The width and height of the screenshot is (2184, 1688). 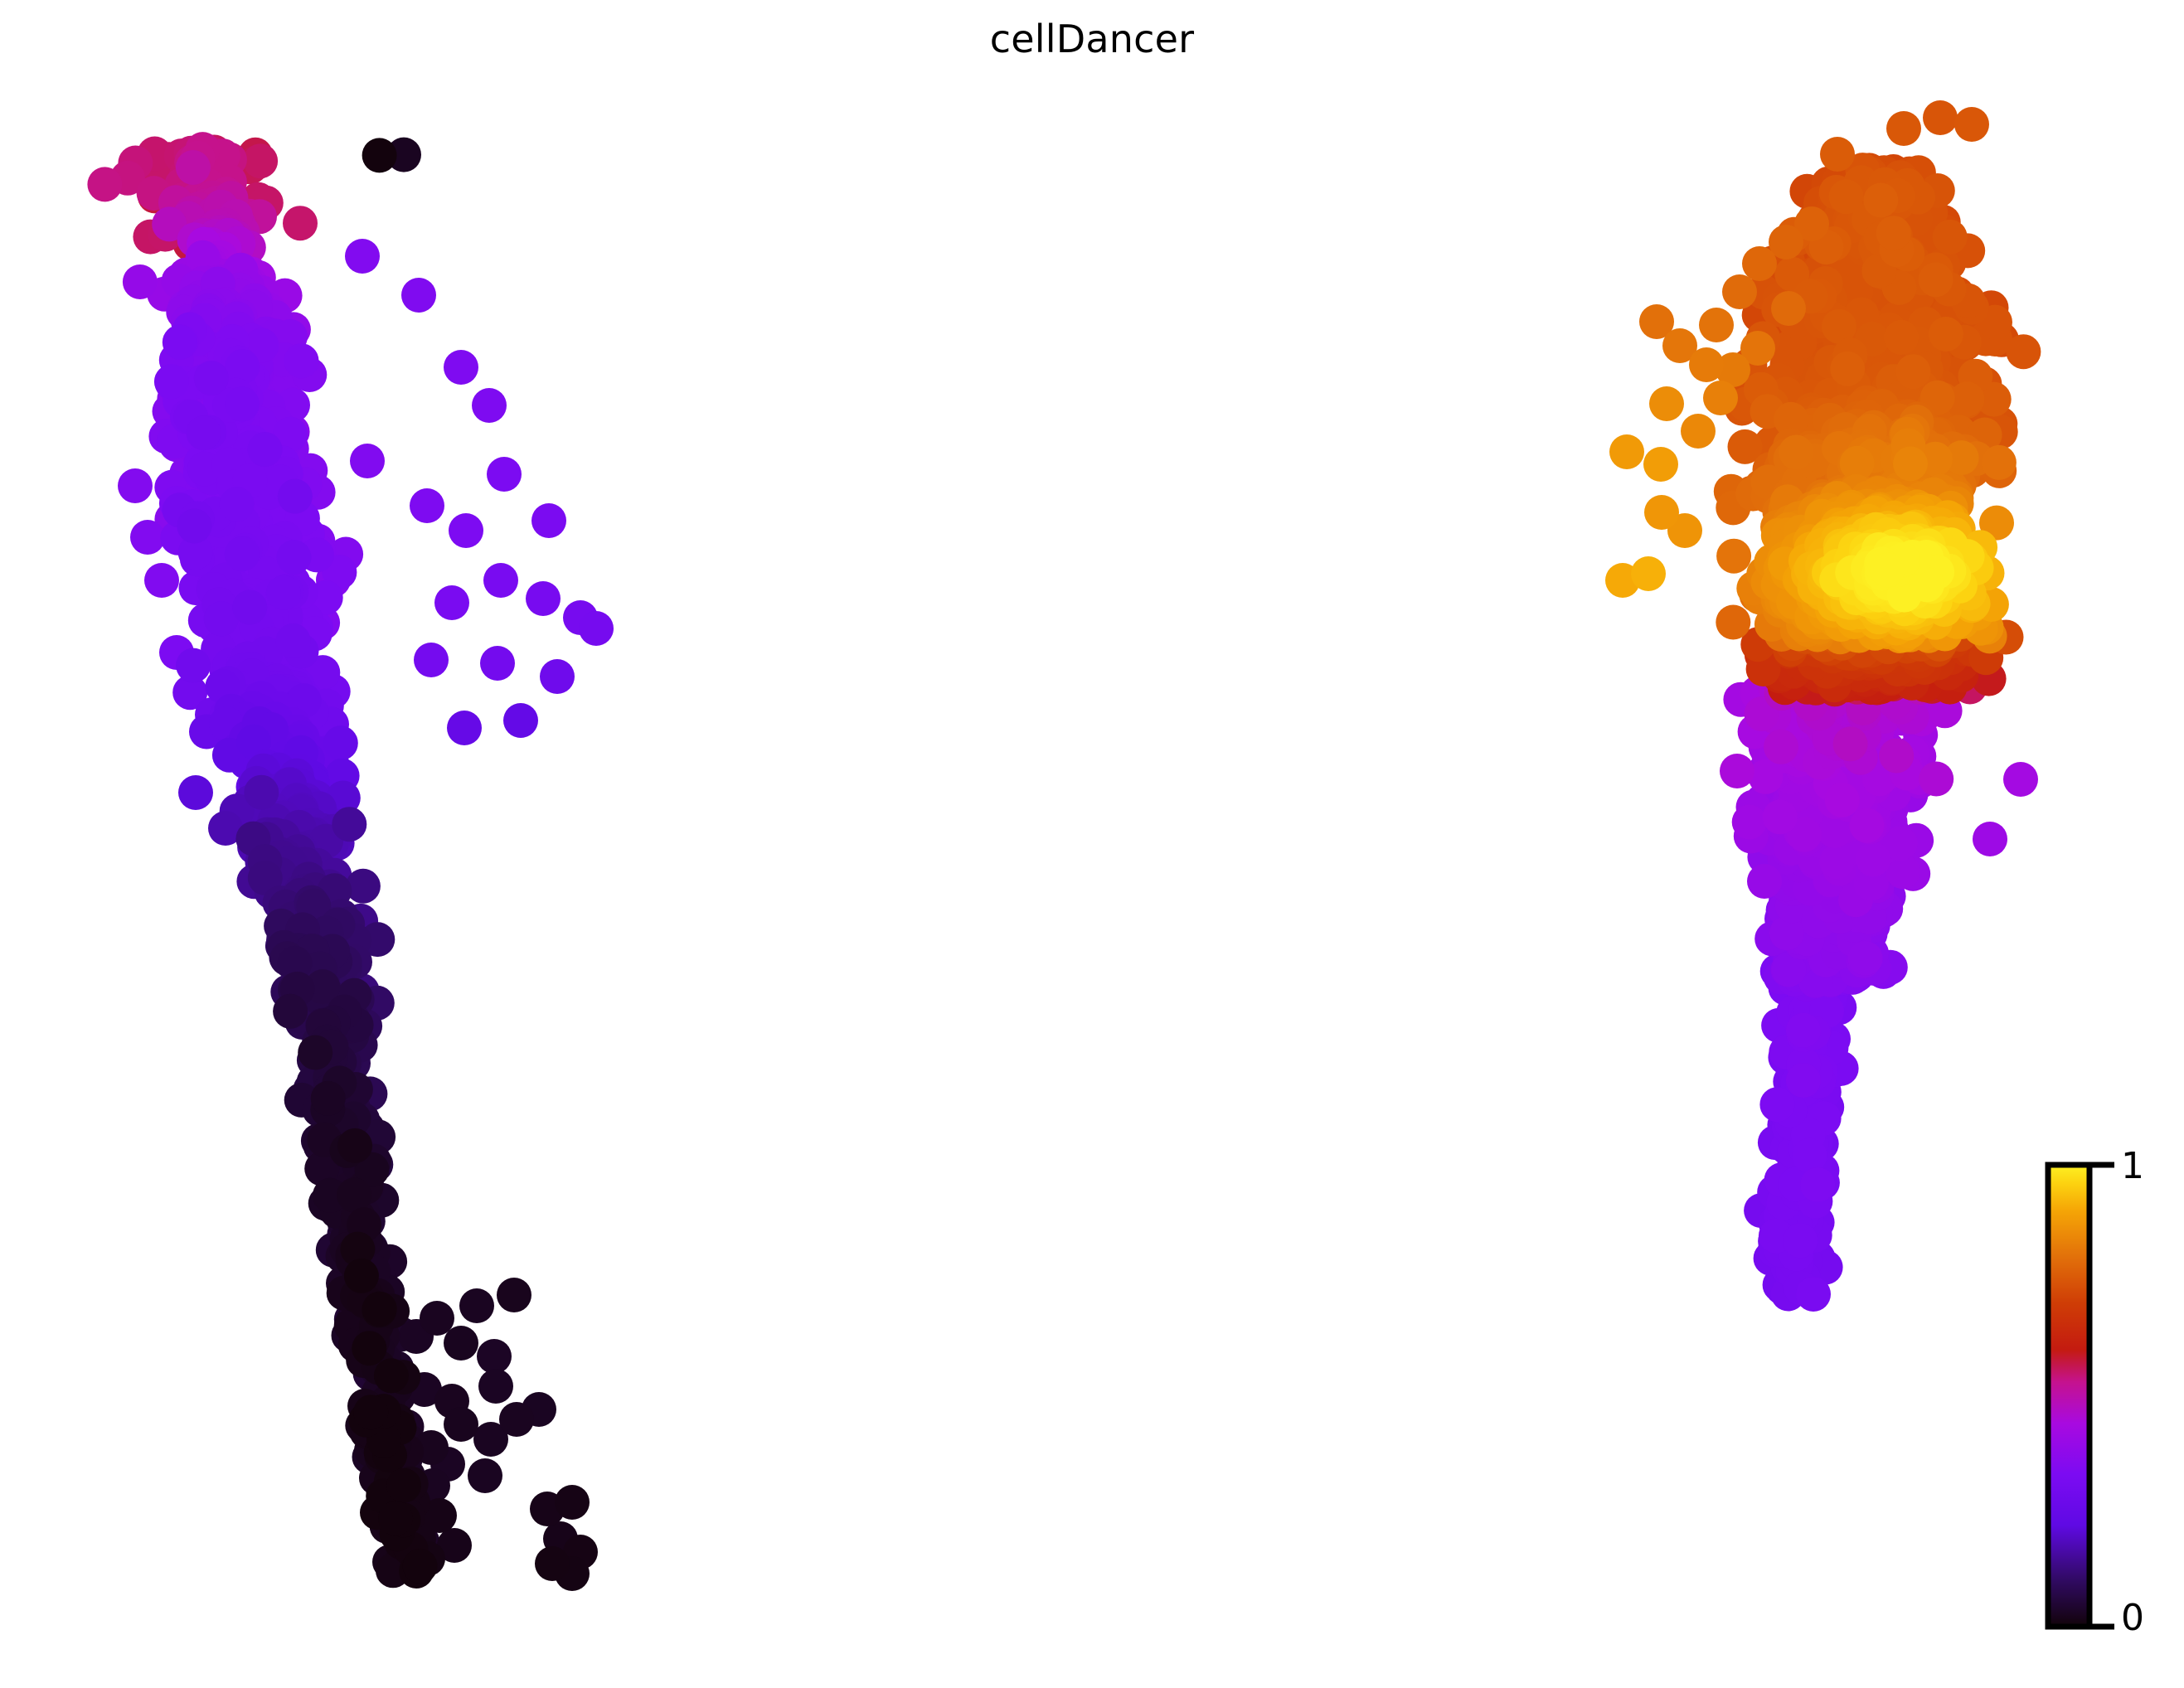 What do you see at coordinates (1823, 706) in the screenshot?
I see `right-scatter-svg` at bounding box center [1823, 706].